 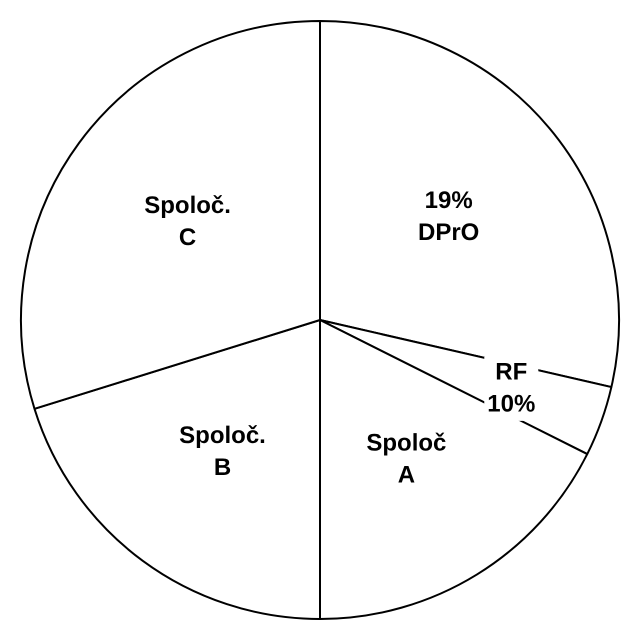 What do you see at coordinates (406, 459) in the screenshot?
I see `slice-label: Spoloč A` at bounding box center [406, 459].